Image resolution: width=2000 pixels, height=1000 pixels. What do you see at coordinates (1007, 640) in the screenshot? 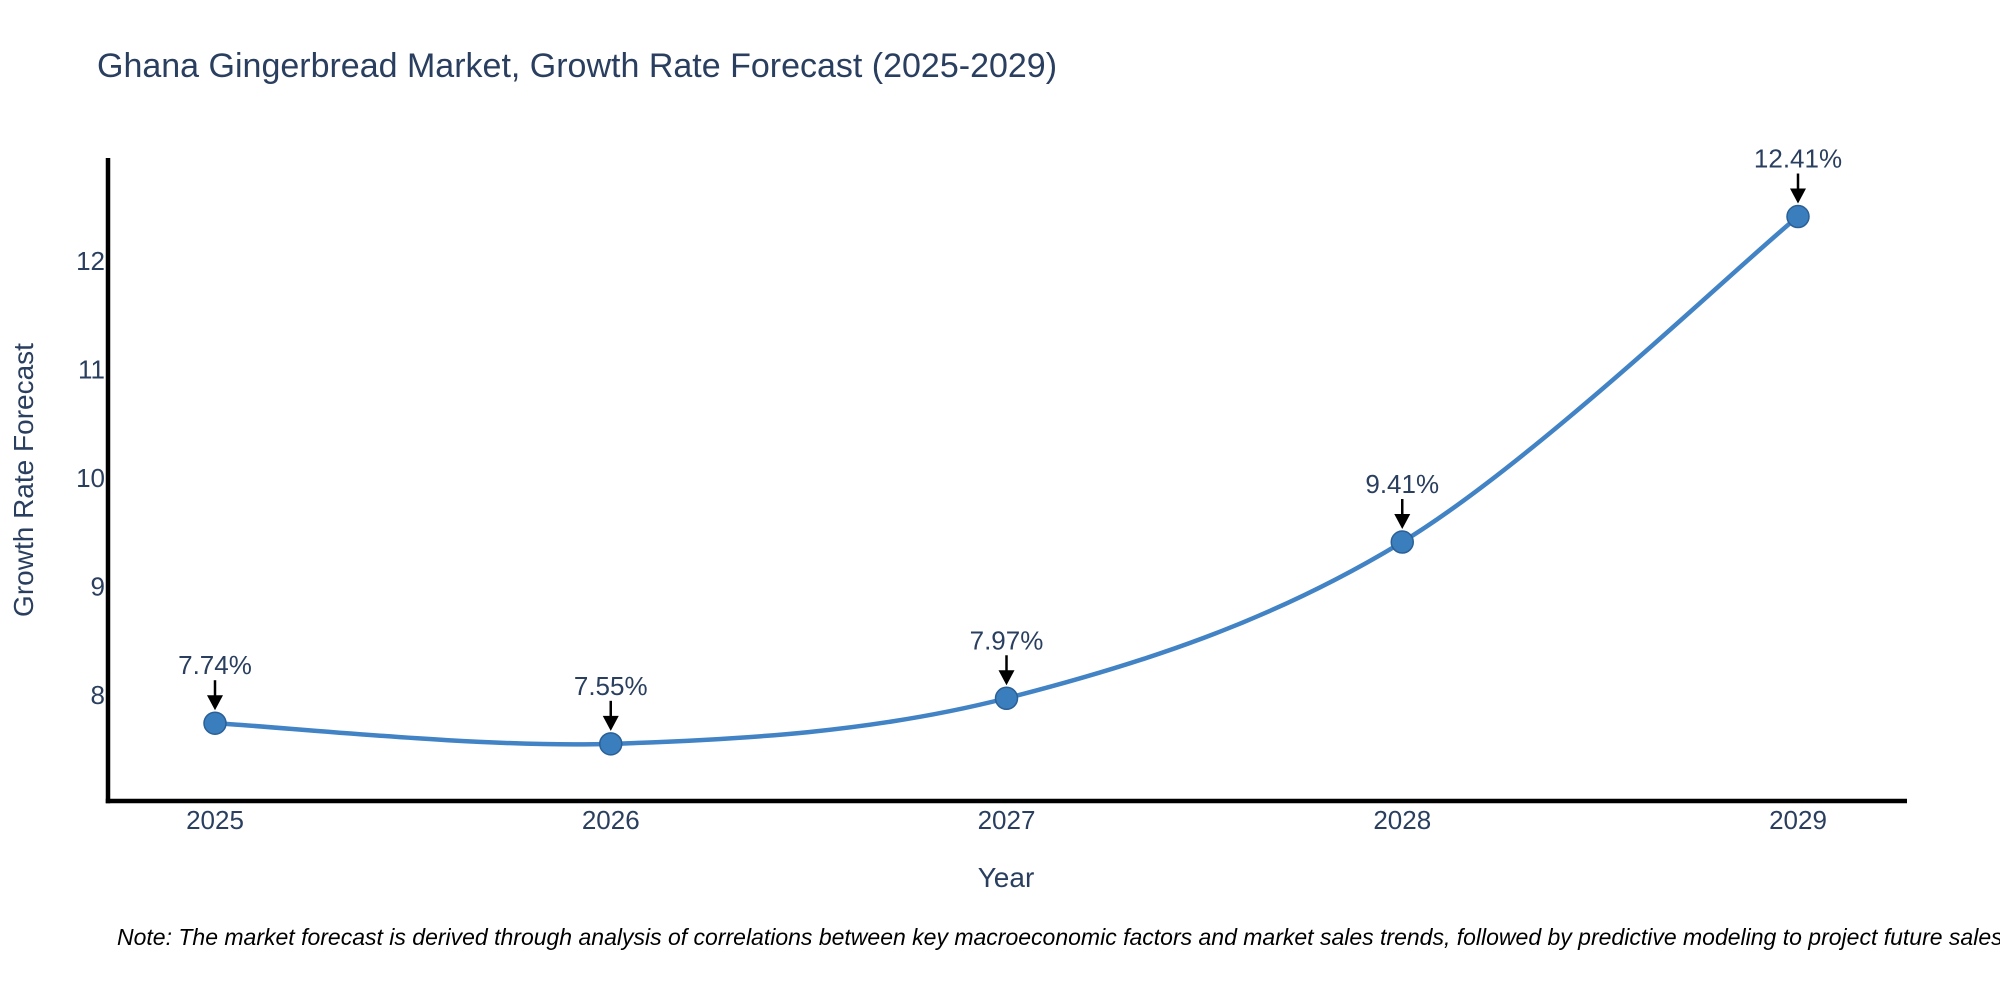
I see `point-value-label: 7.97%` at bounding box center [1007, 640].